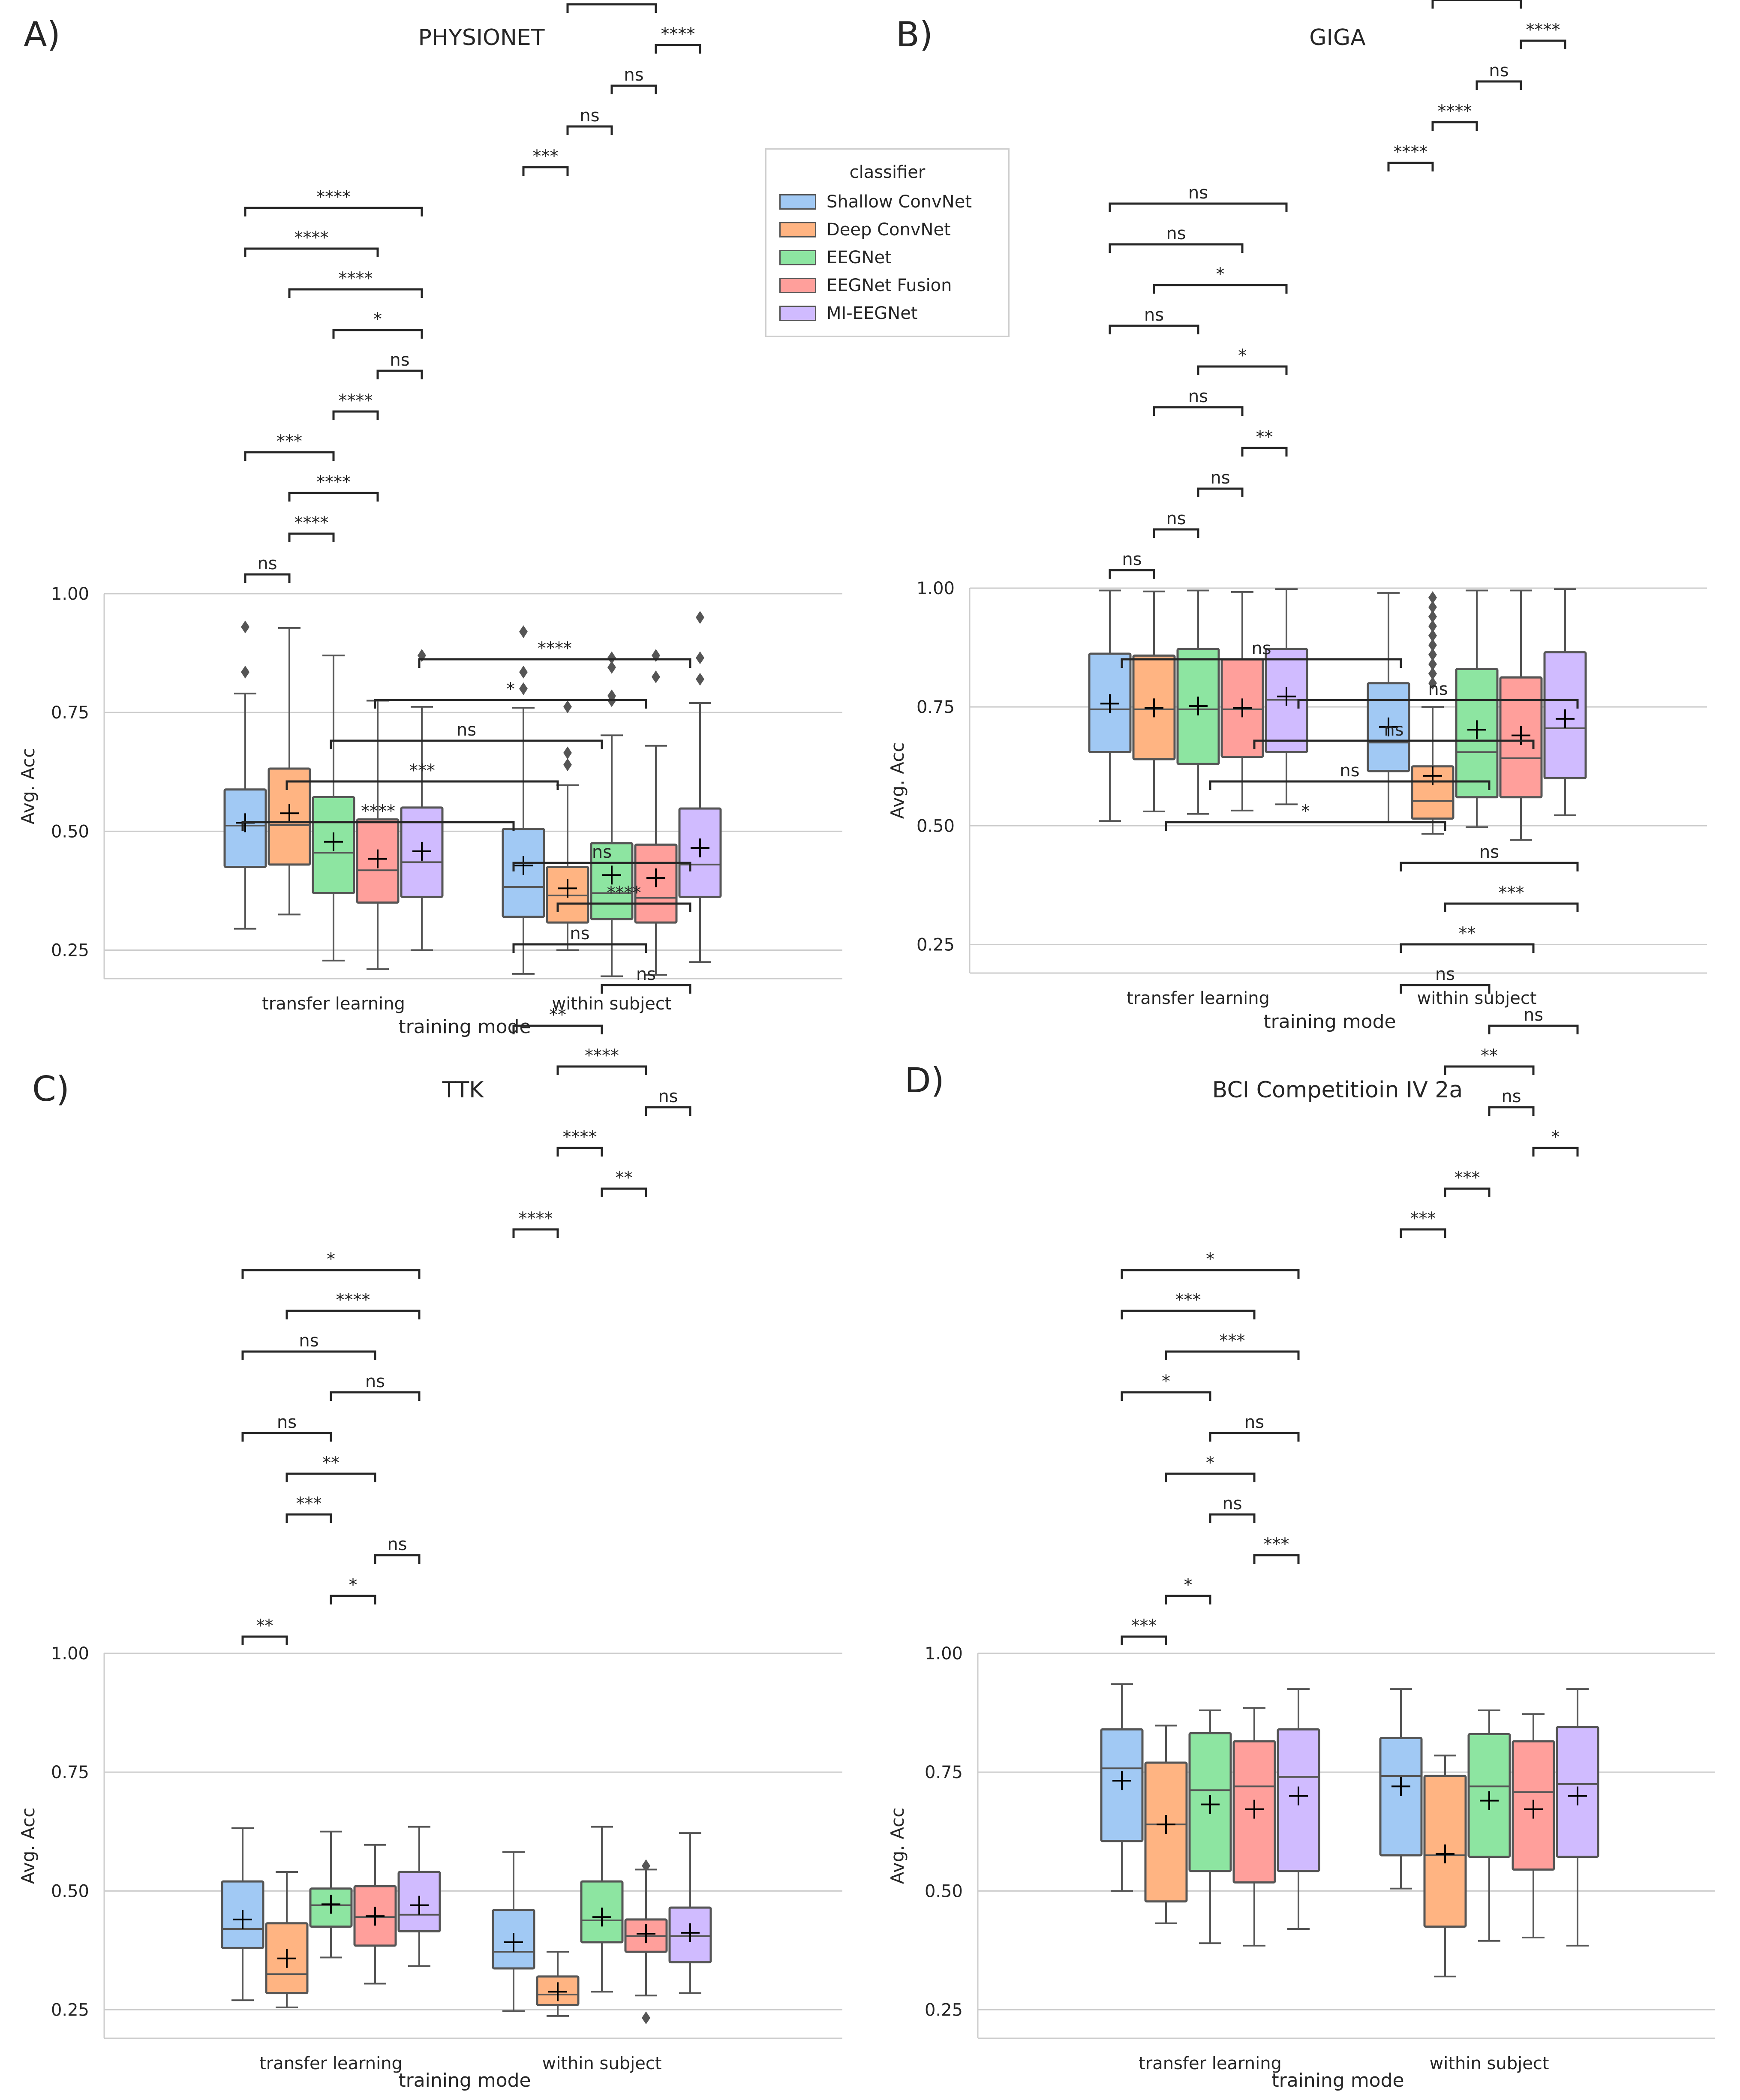  What do you see at coordinates (936, 707) in the screenshot?
I see `y-tick-label: 0.75` at bounding box center [936, 707].